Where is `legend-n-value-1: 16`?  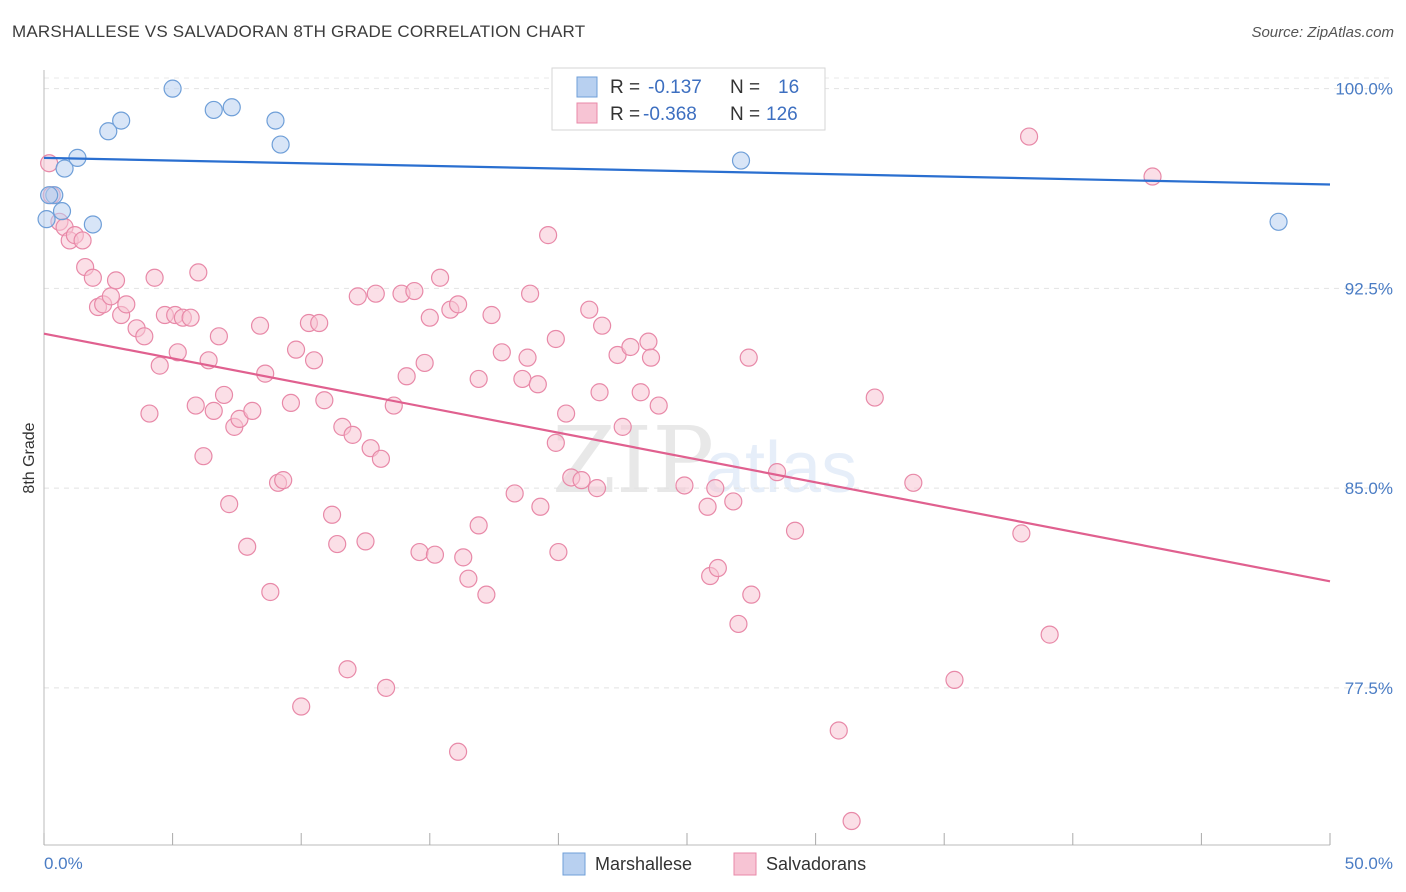 legend-n-value-1: 16 is located at coordinates (788, 87).